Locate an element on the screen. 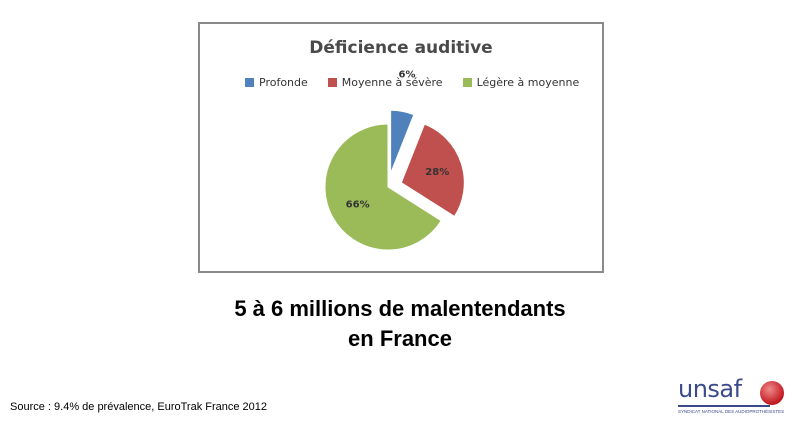 The image size is (800, 430). pie-chart: 6% 28% 66% is located at coordinates (394, 160).